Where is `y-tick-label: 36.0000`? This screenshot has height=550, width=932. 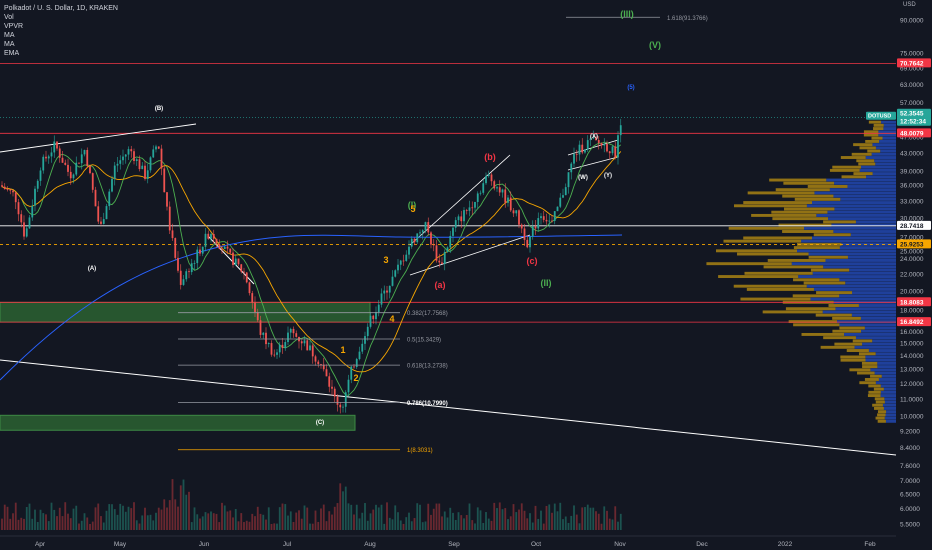 y-tick-label: 36.0000 is located at coordinates (912, 186).